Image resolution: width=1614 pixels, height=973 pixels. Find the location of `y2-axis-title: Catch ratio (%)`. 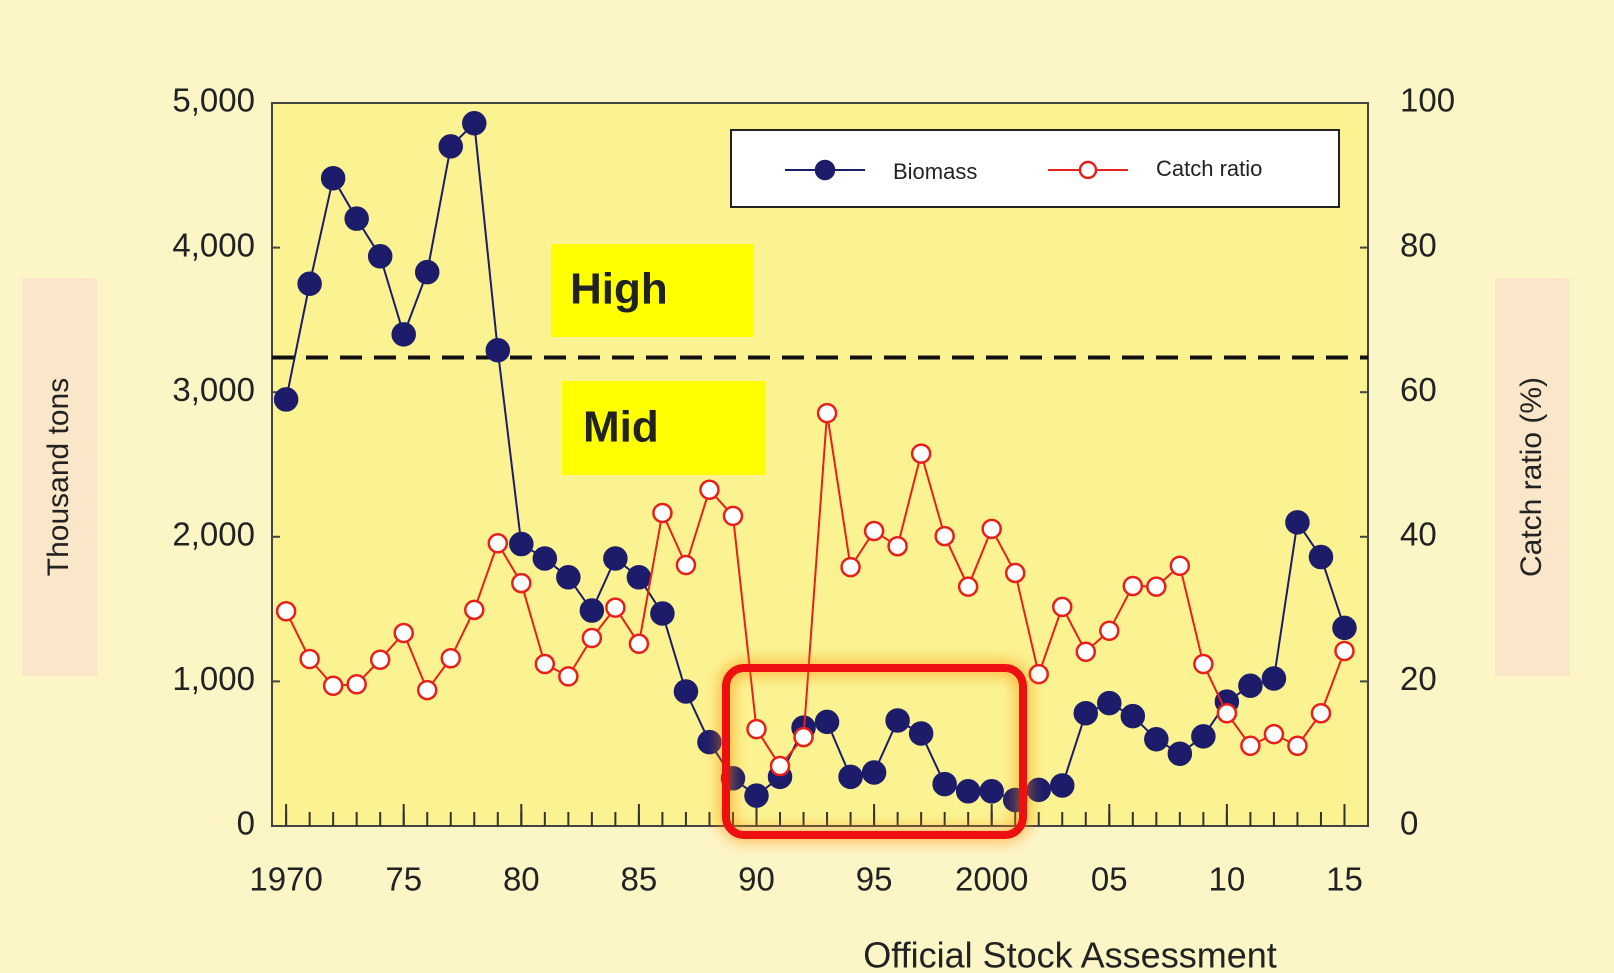

y2-axis-title: Catch ratio (%) is located at coordinates (1531, 477).